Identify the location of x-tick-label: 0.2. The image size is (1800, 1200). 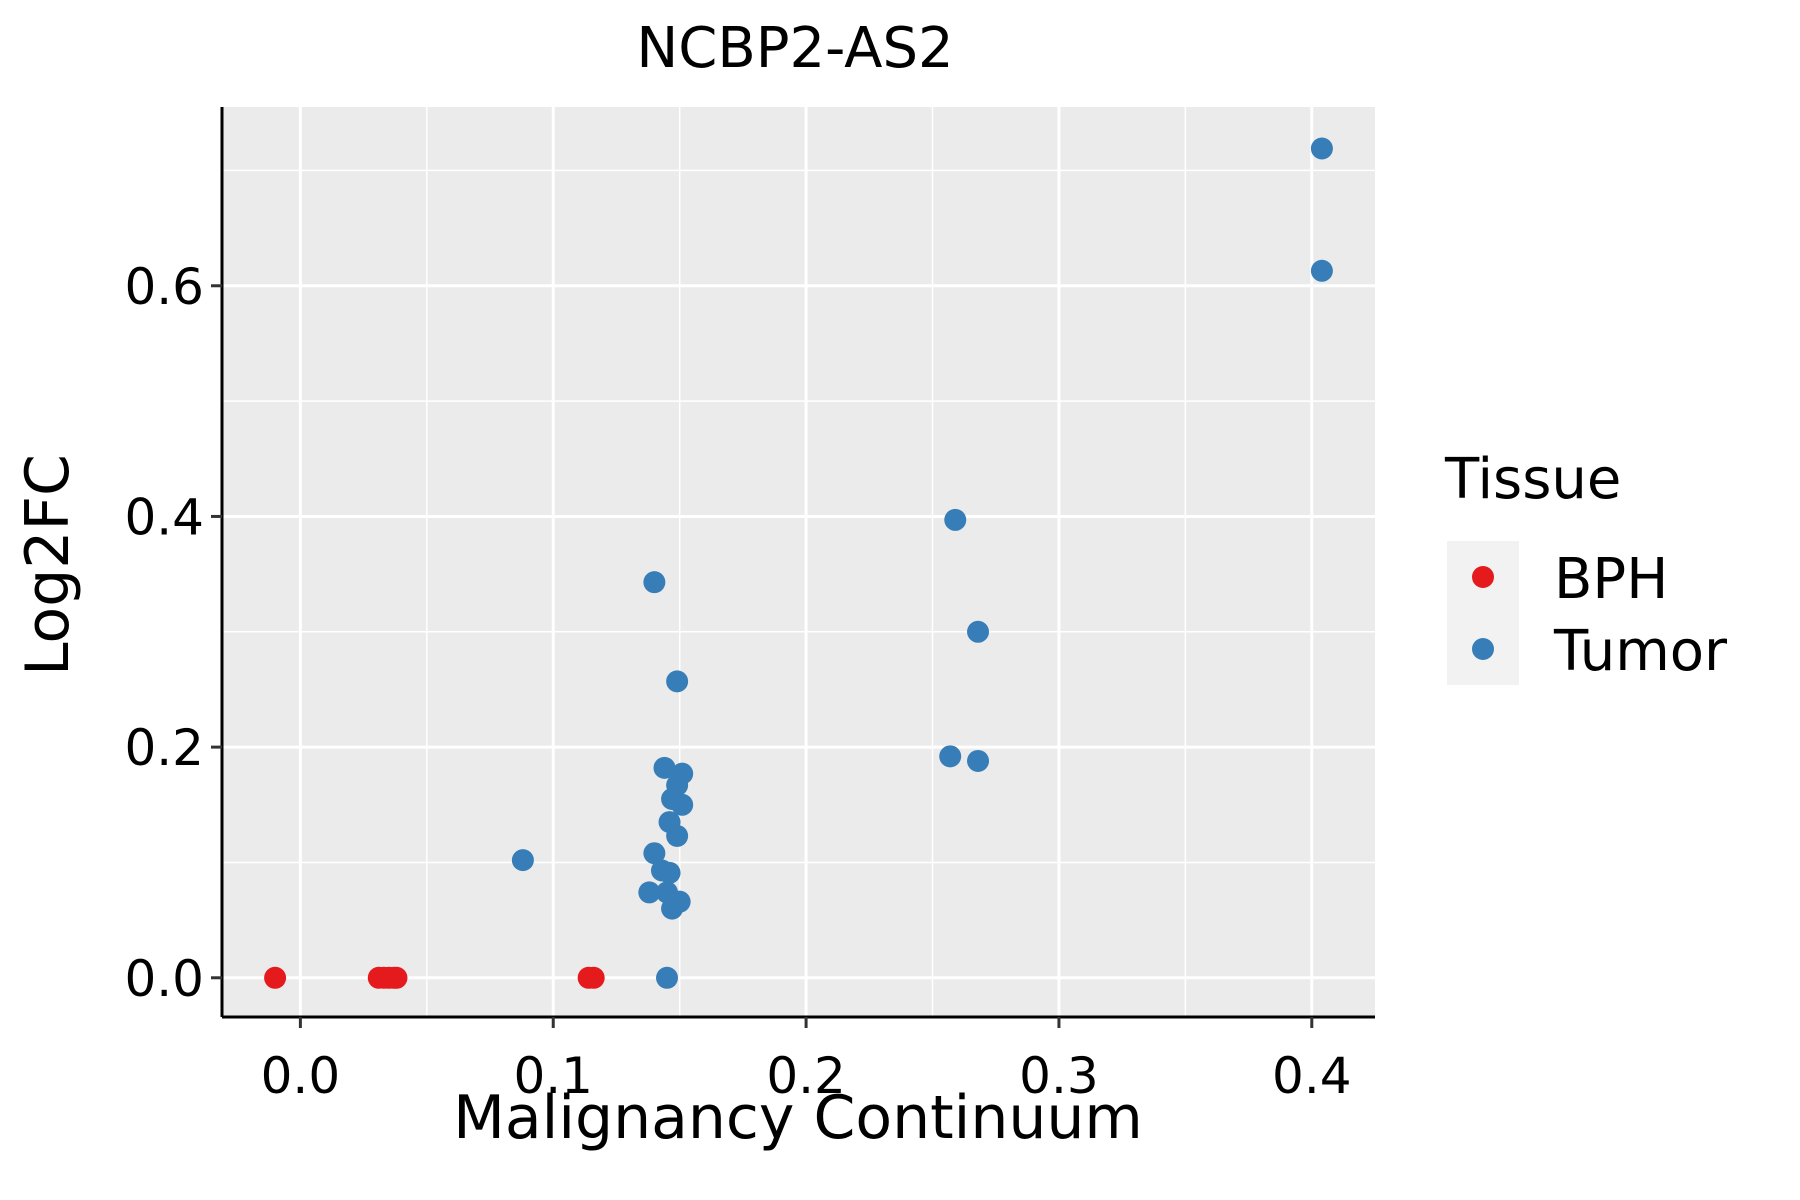
(806, 1076).